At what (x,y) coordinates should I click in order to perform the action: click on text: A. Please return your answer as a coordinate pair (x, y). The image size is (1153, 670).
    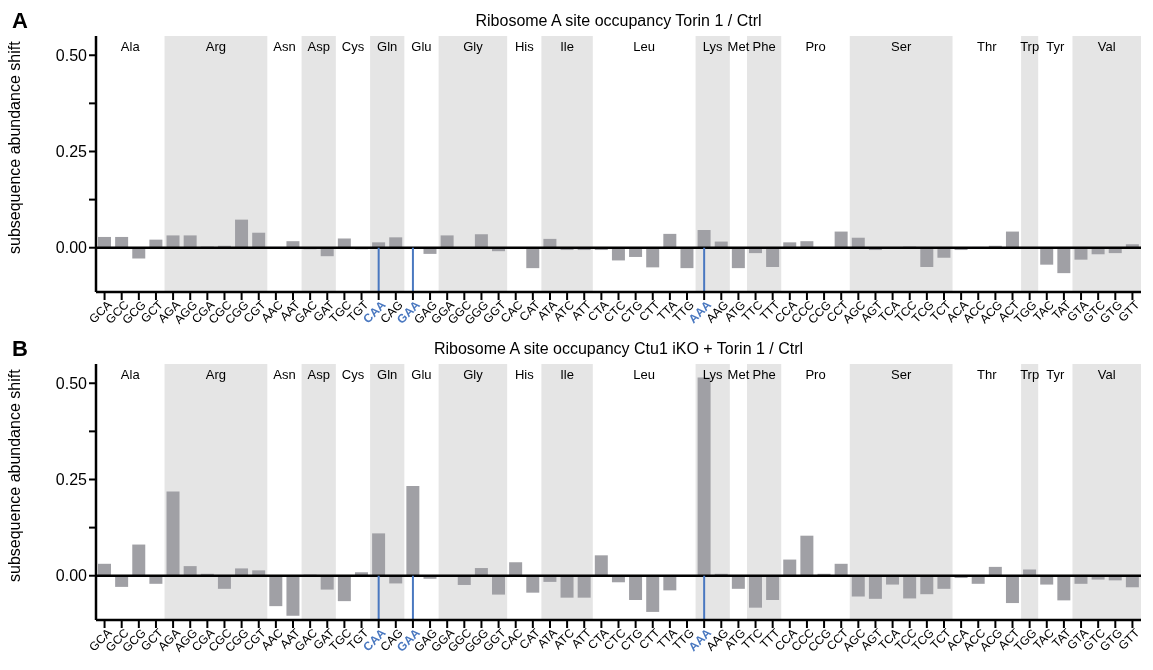
    Looking at the image, I should click on (20, 21).